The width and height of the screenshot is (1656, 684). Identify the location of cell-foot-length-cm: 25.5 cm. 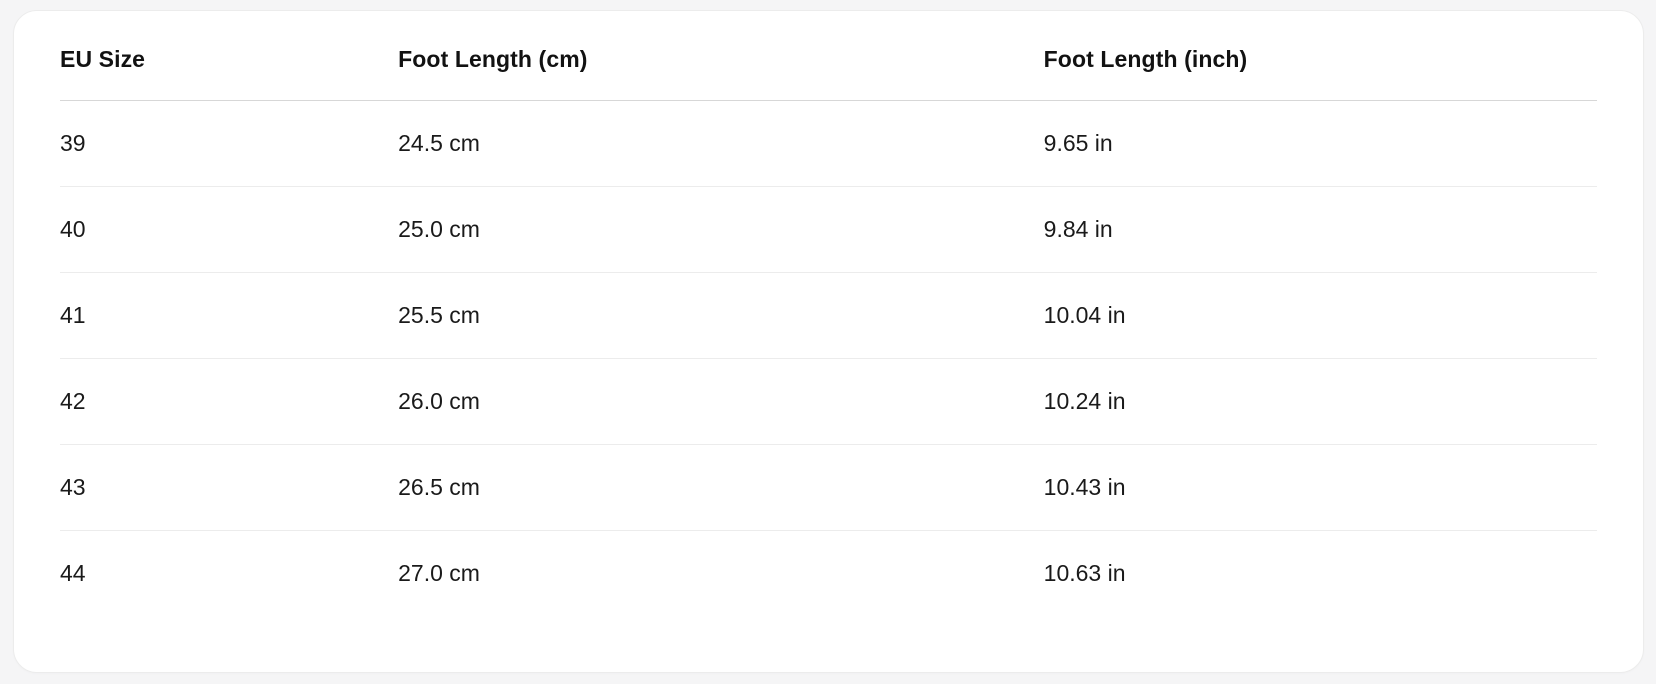
(721, 315).